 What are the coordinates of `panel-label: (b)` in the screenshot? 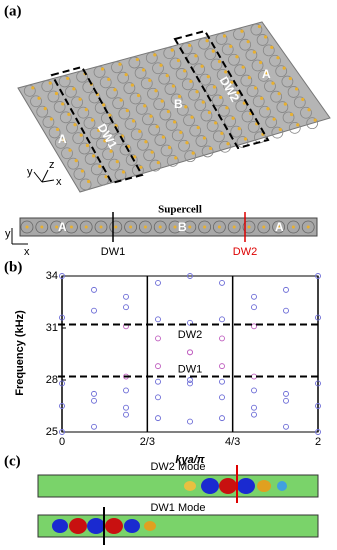 It's located at (13, 267).